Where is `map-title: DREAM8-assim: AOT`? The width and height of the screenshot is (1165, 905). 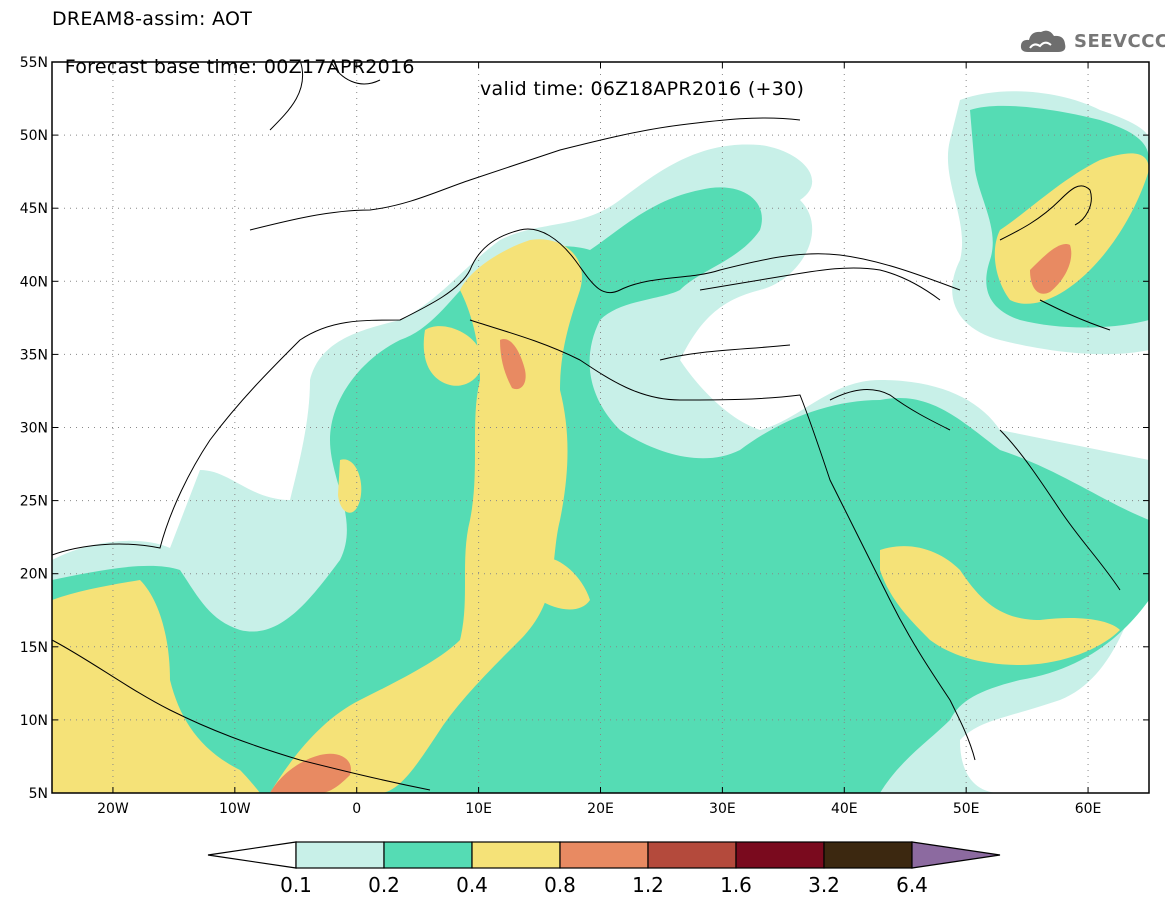
map-title: DREAM8-assim: AOT is located at coordinates (152, 19).